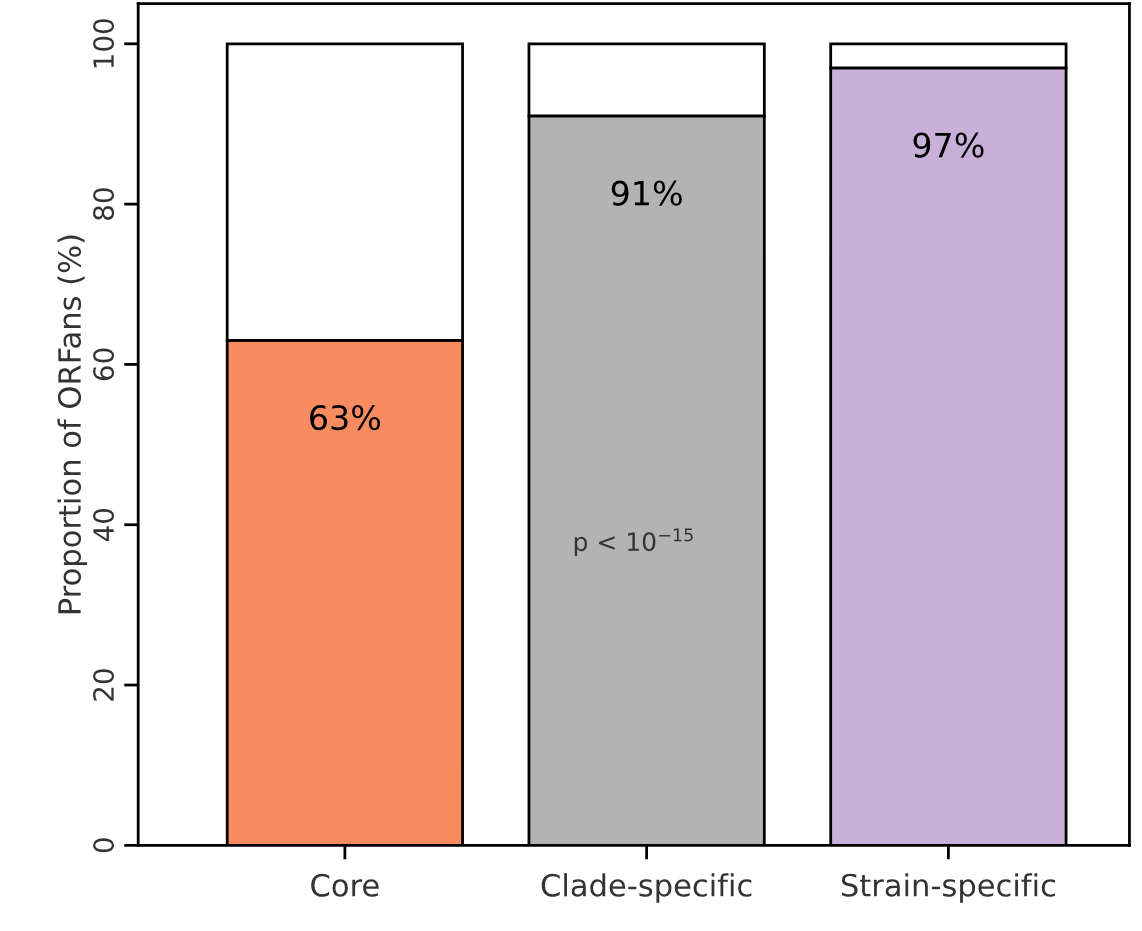 The height and width of the screenshot is (931, 1142). I want to click on data-label: 63%, so click(345, 417).